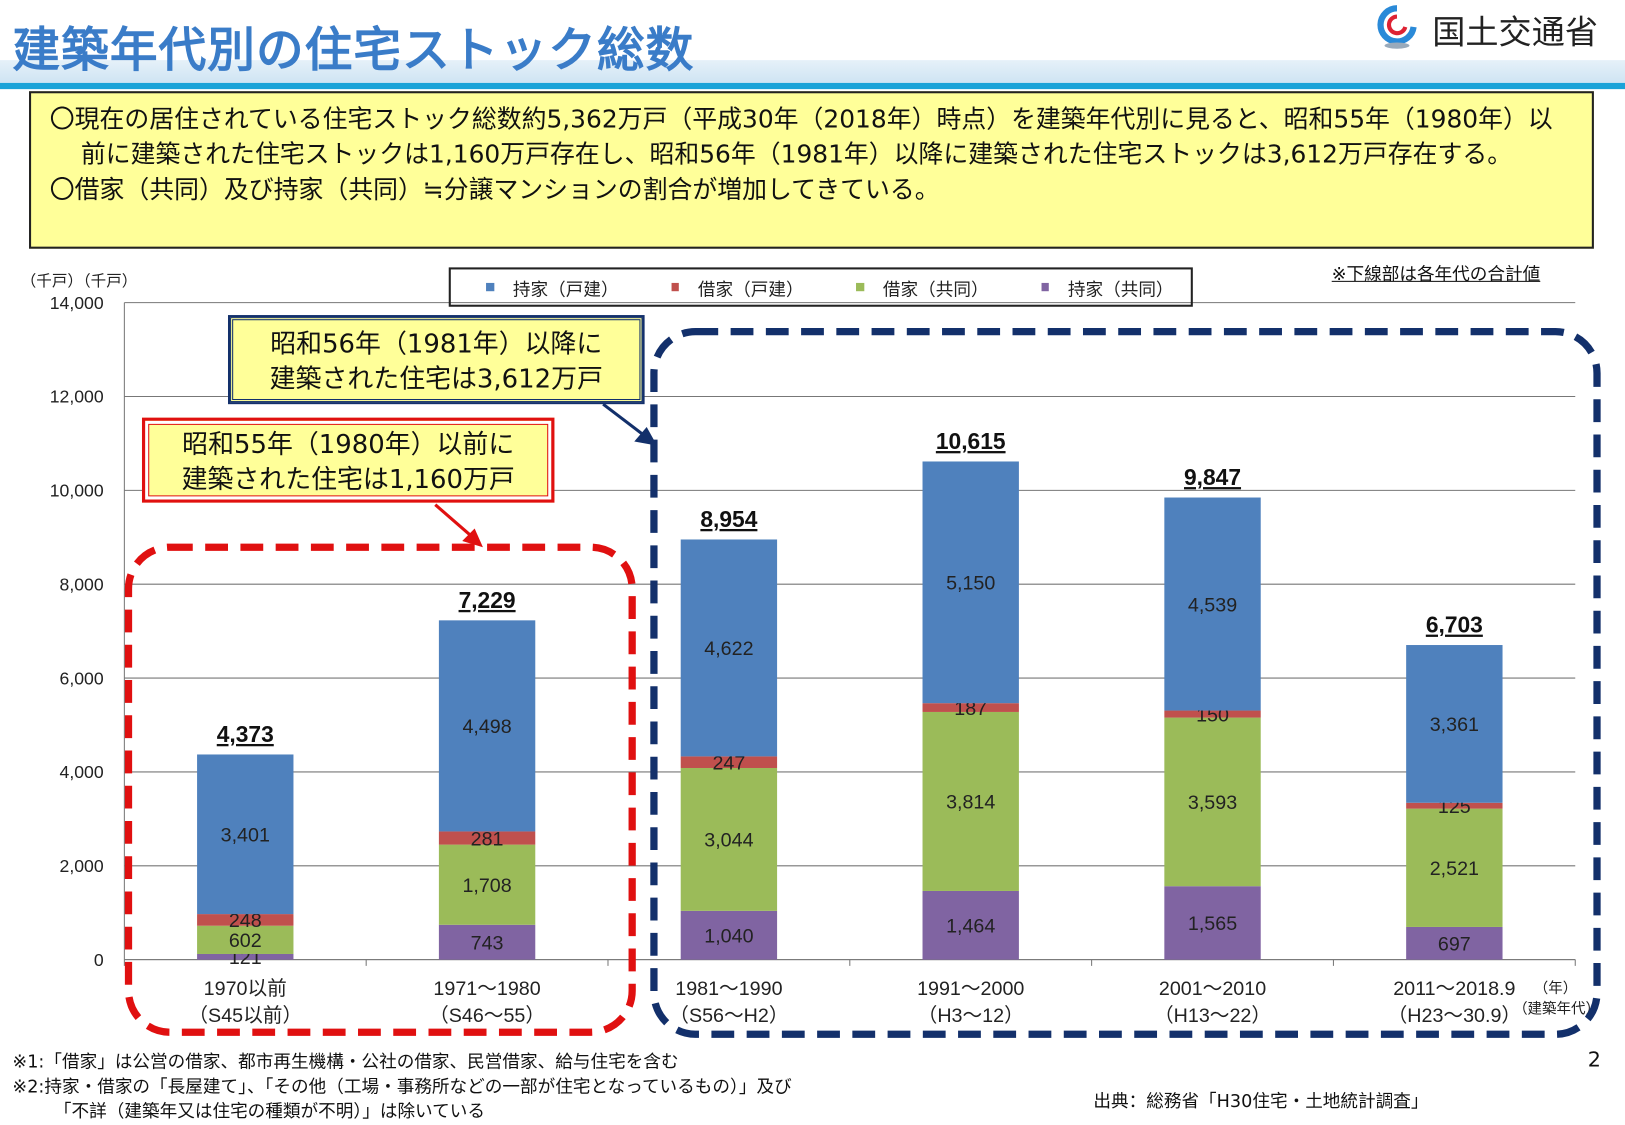  What do you see at coordinates (970, 989) in the screenshot?
I see `x-category-label: 1991～2000` at bounding box center [970, 989].